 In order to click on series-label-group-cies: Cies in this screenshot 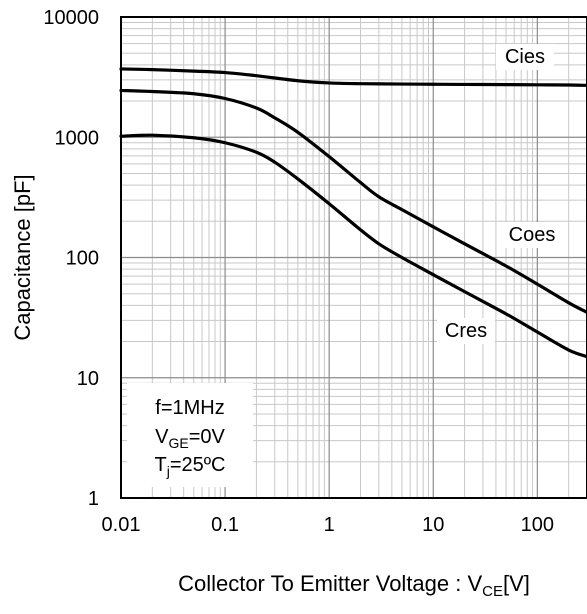, I will do `click(525, 57)`.